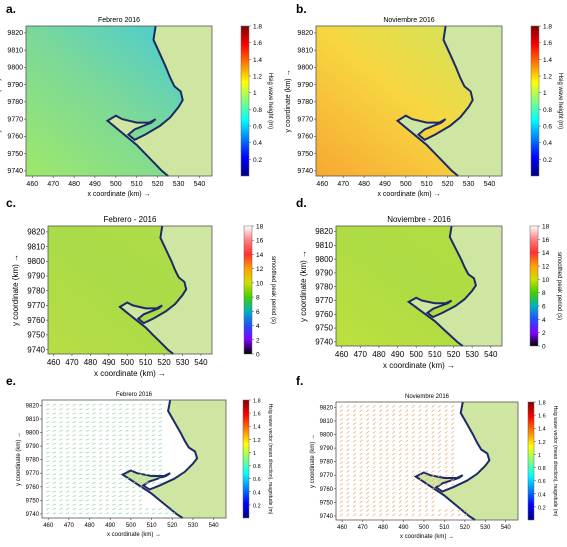 This screenshot has height=547, width=567. I want to click on x-axis-label: x coordinate (km) →, so click(130, 373).